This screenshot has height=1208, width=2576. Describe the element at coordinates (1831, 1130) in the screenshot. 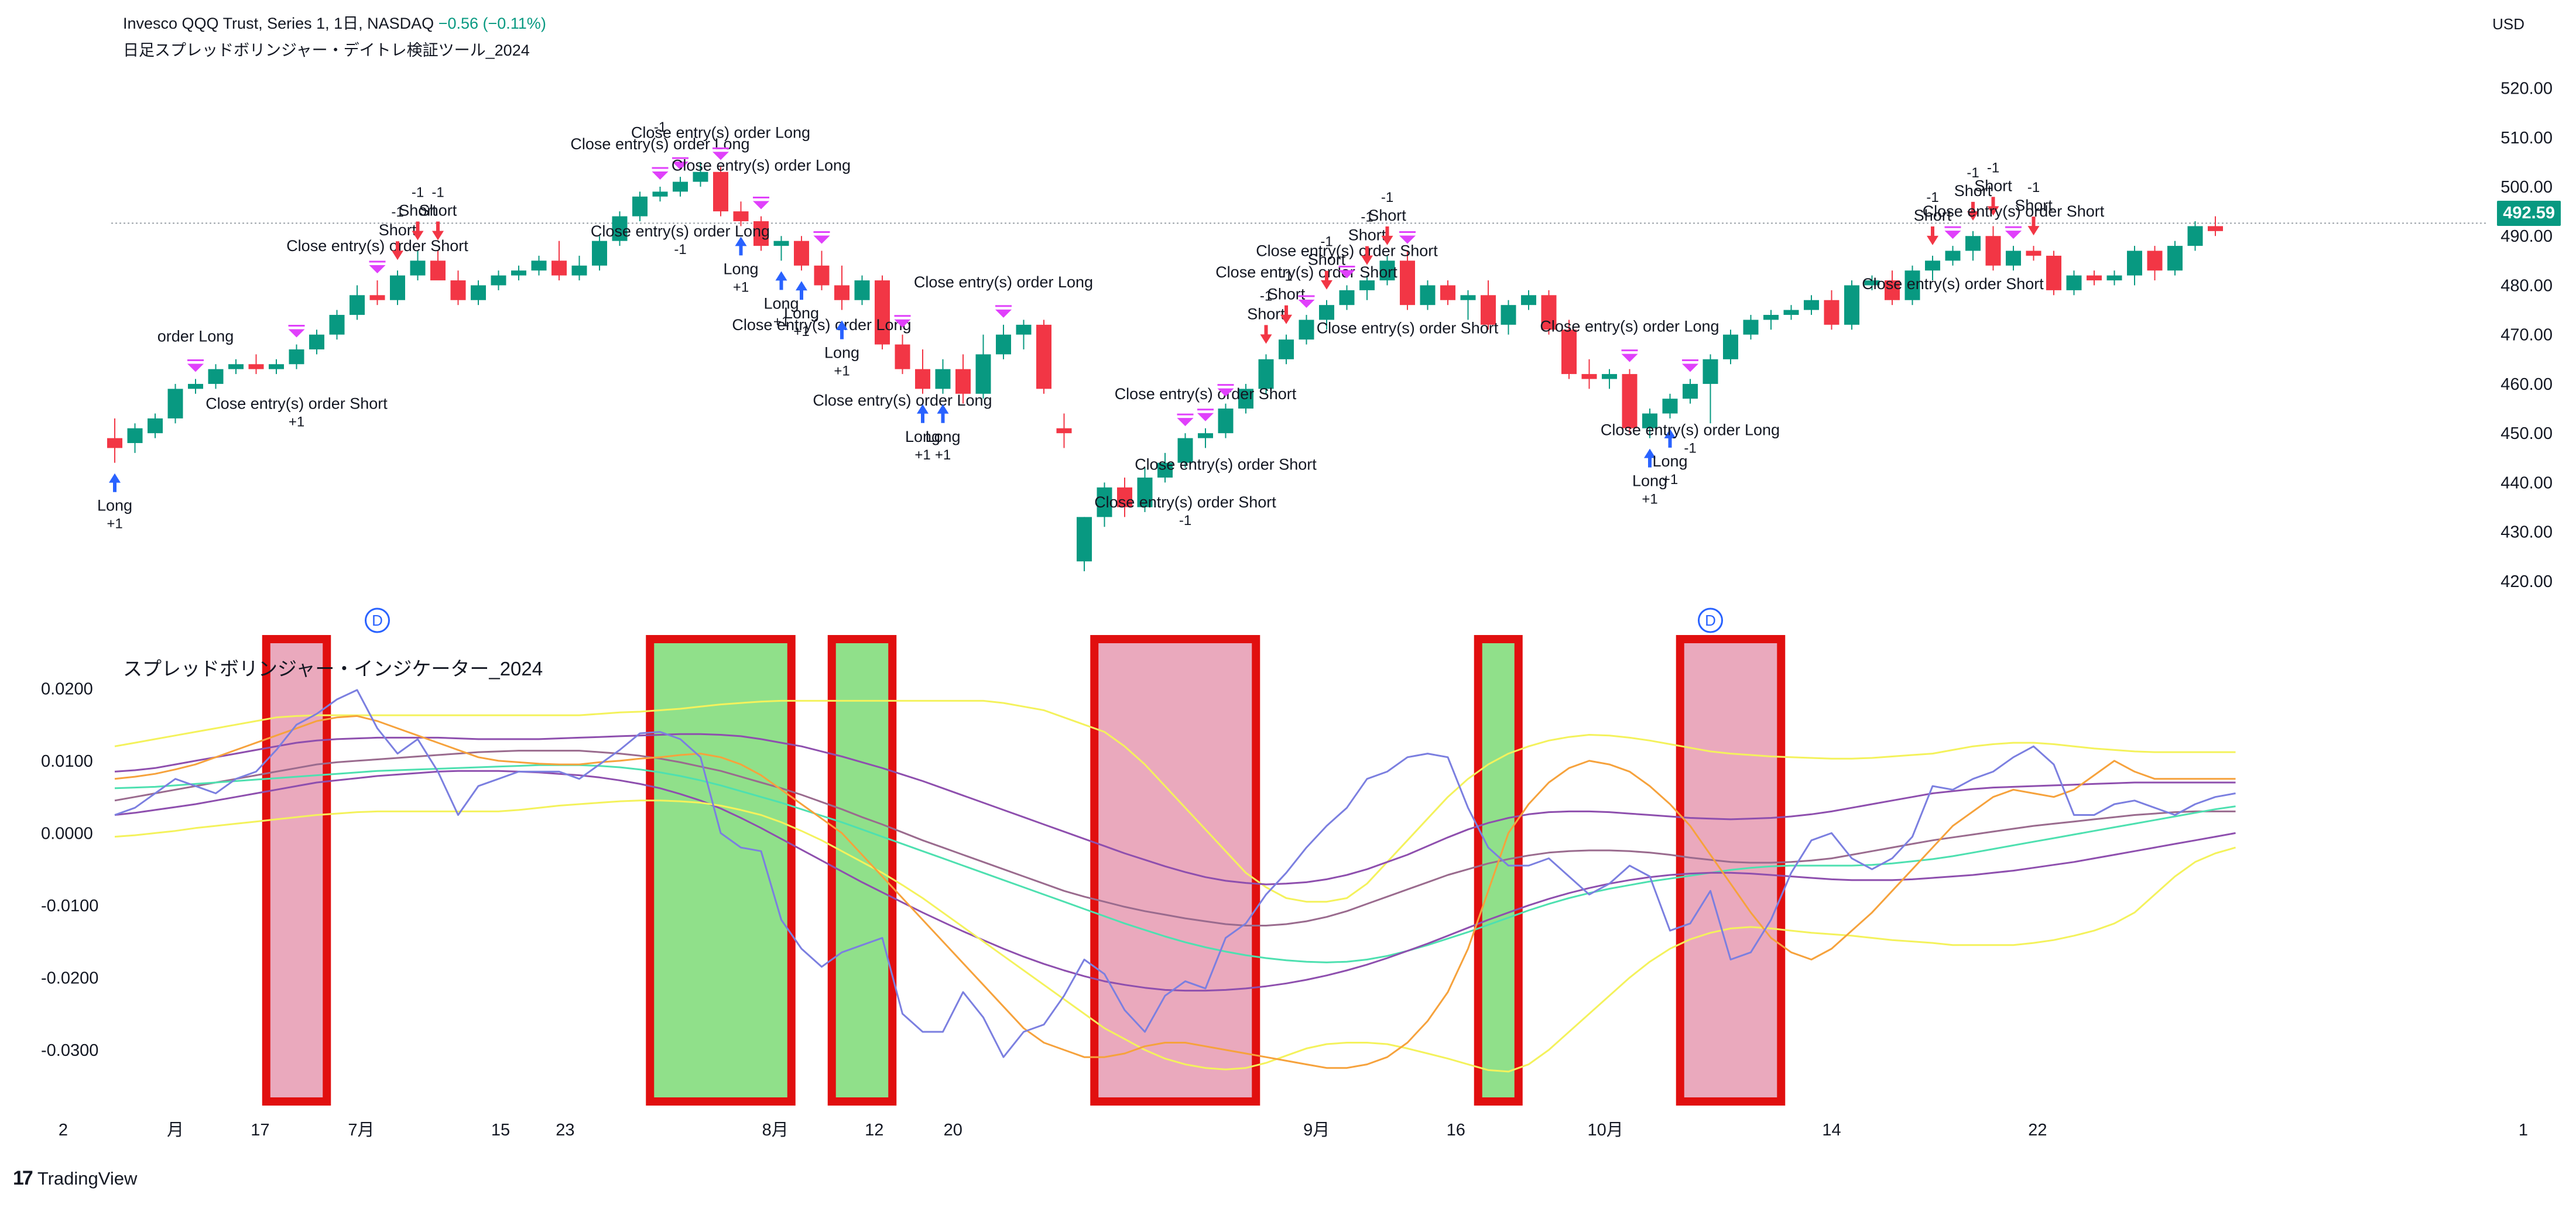

I see `x-axis-label: 14` at that location.